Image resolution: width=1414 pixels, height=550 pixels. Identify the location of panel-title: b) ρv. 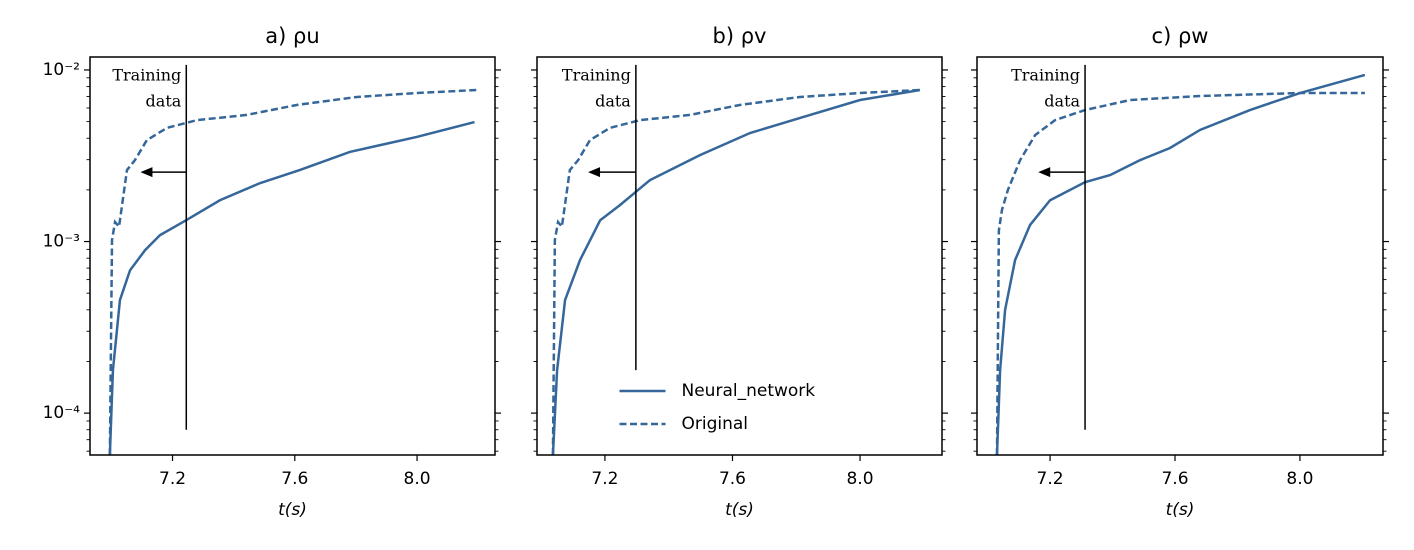
(740, 36).